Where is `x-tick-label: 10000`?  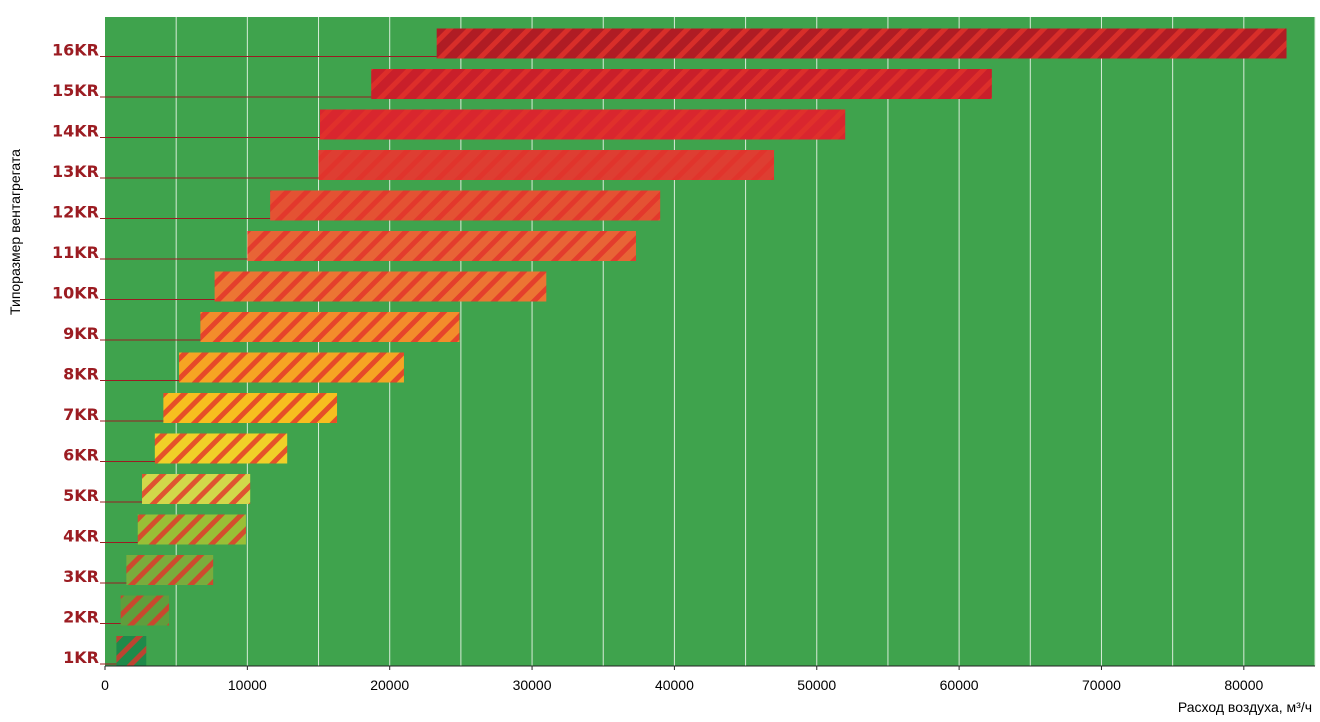 x-tick-label: 10000 is located at coordinates (247, 685).